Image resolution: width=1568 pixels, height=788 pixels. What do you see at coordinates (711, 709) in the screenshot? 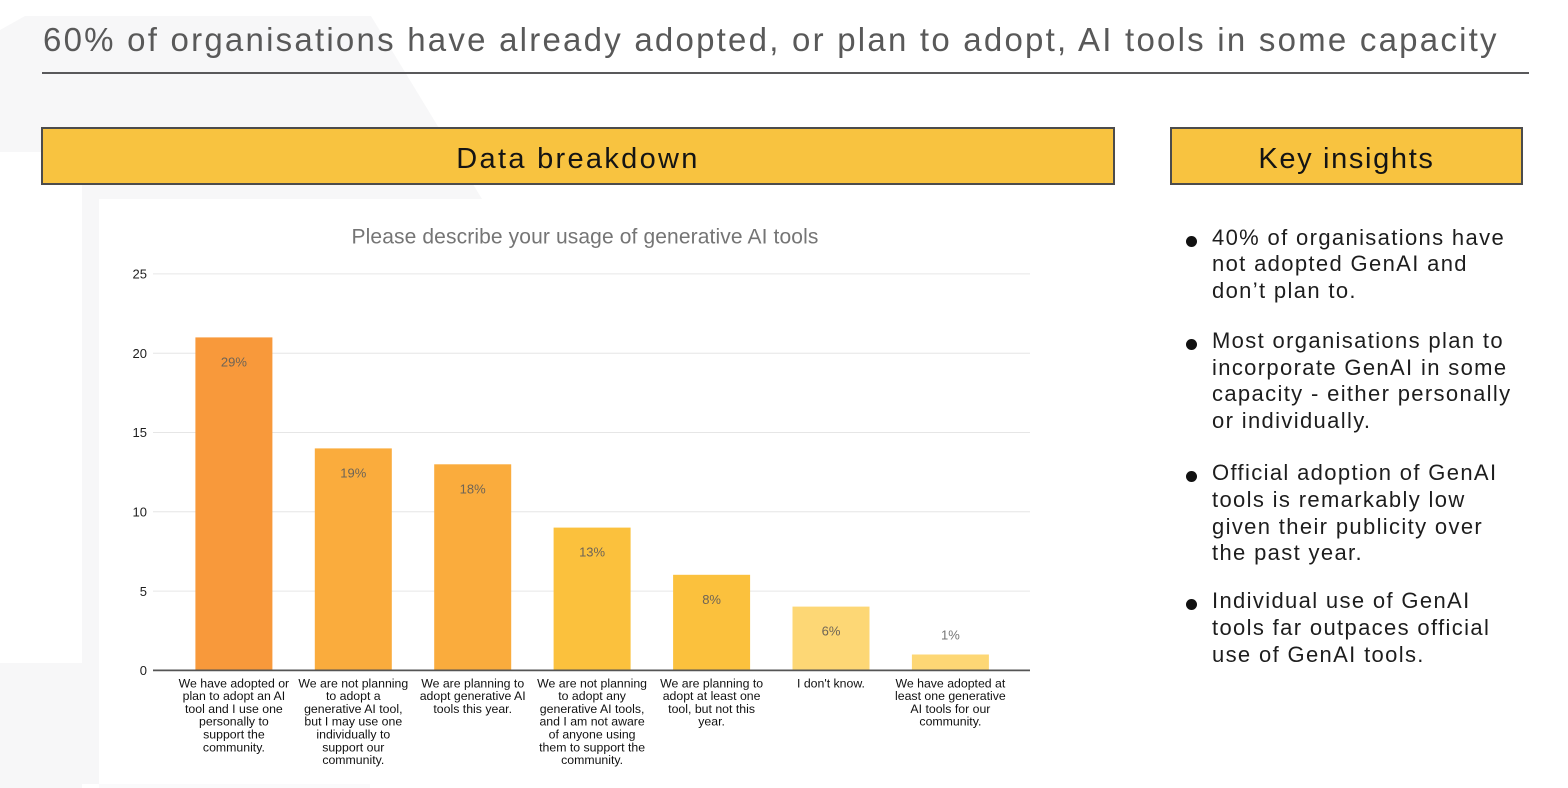
I see `svg-text: tool, but not this` at bounding box center [711, 709].